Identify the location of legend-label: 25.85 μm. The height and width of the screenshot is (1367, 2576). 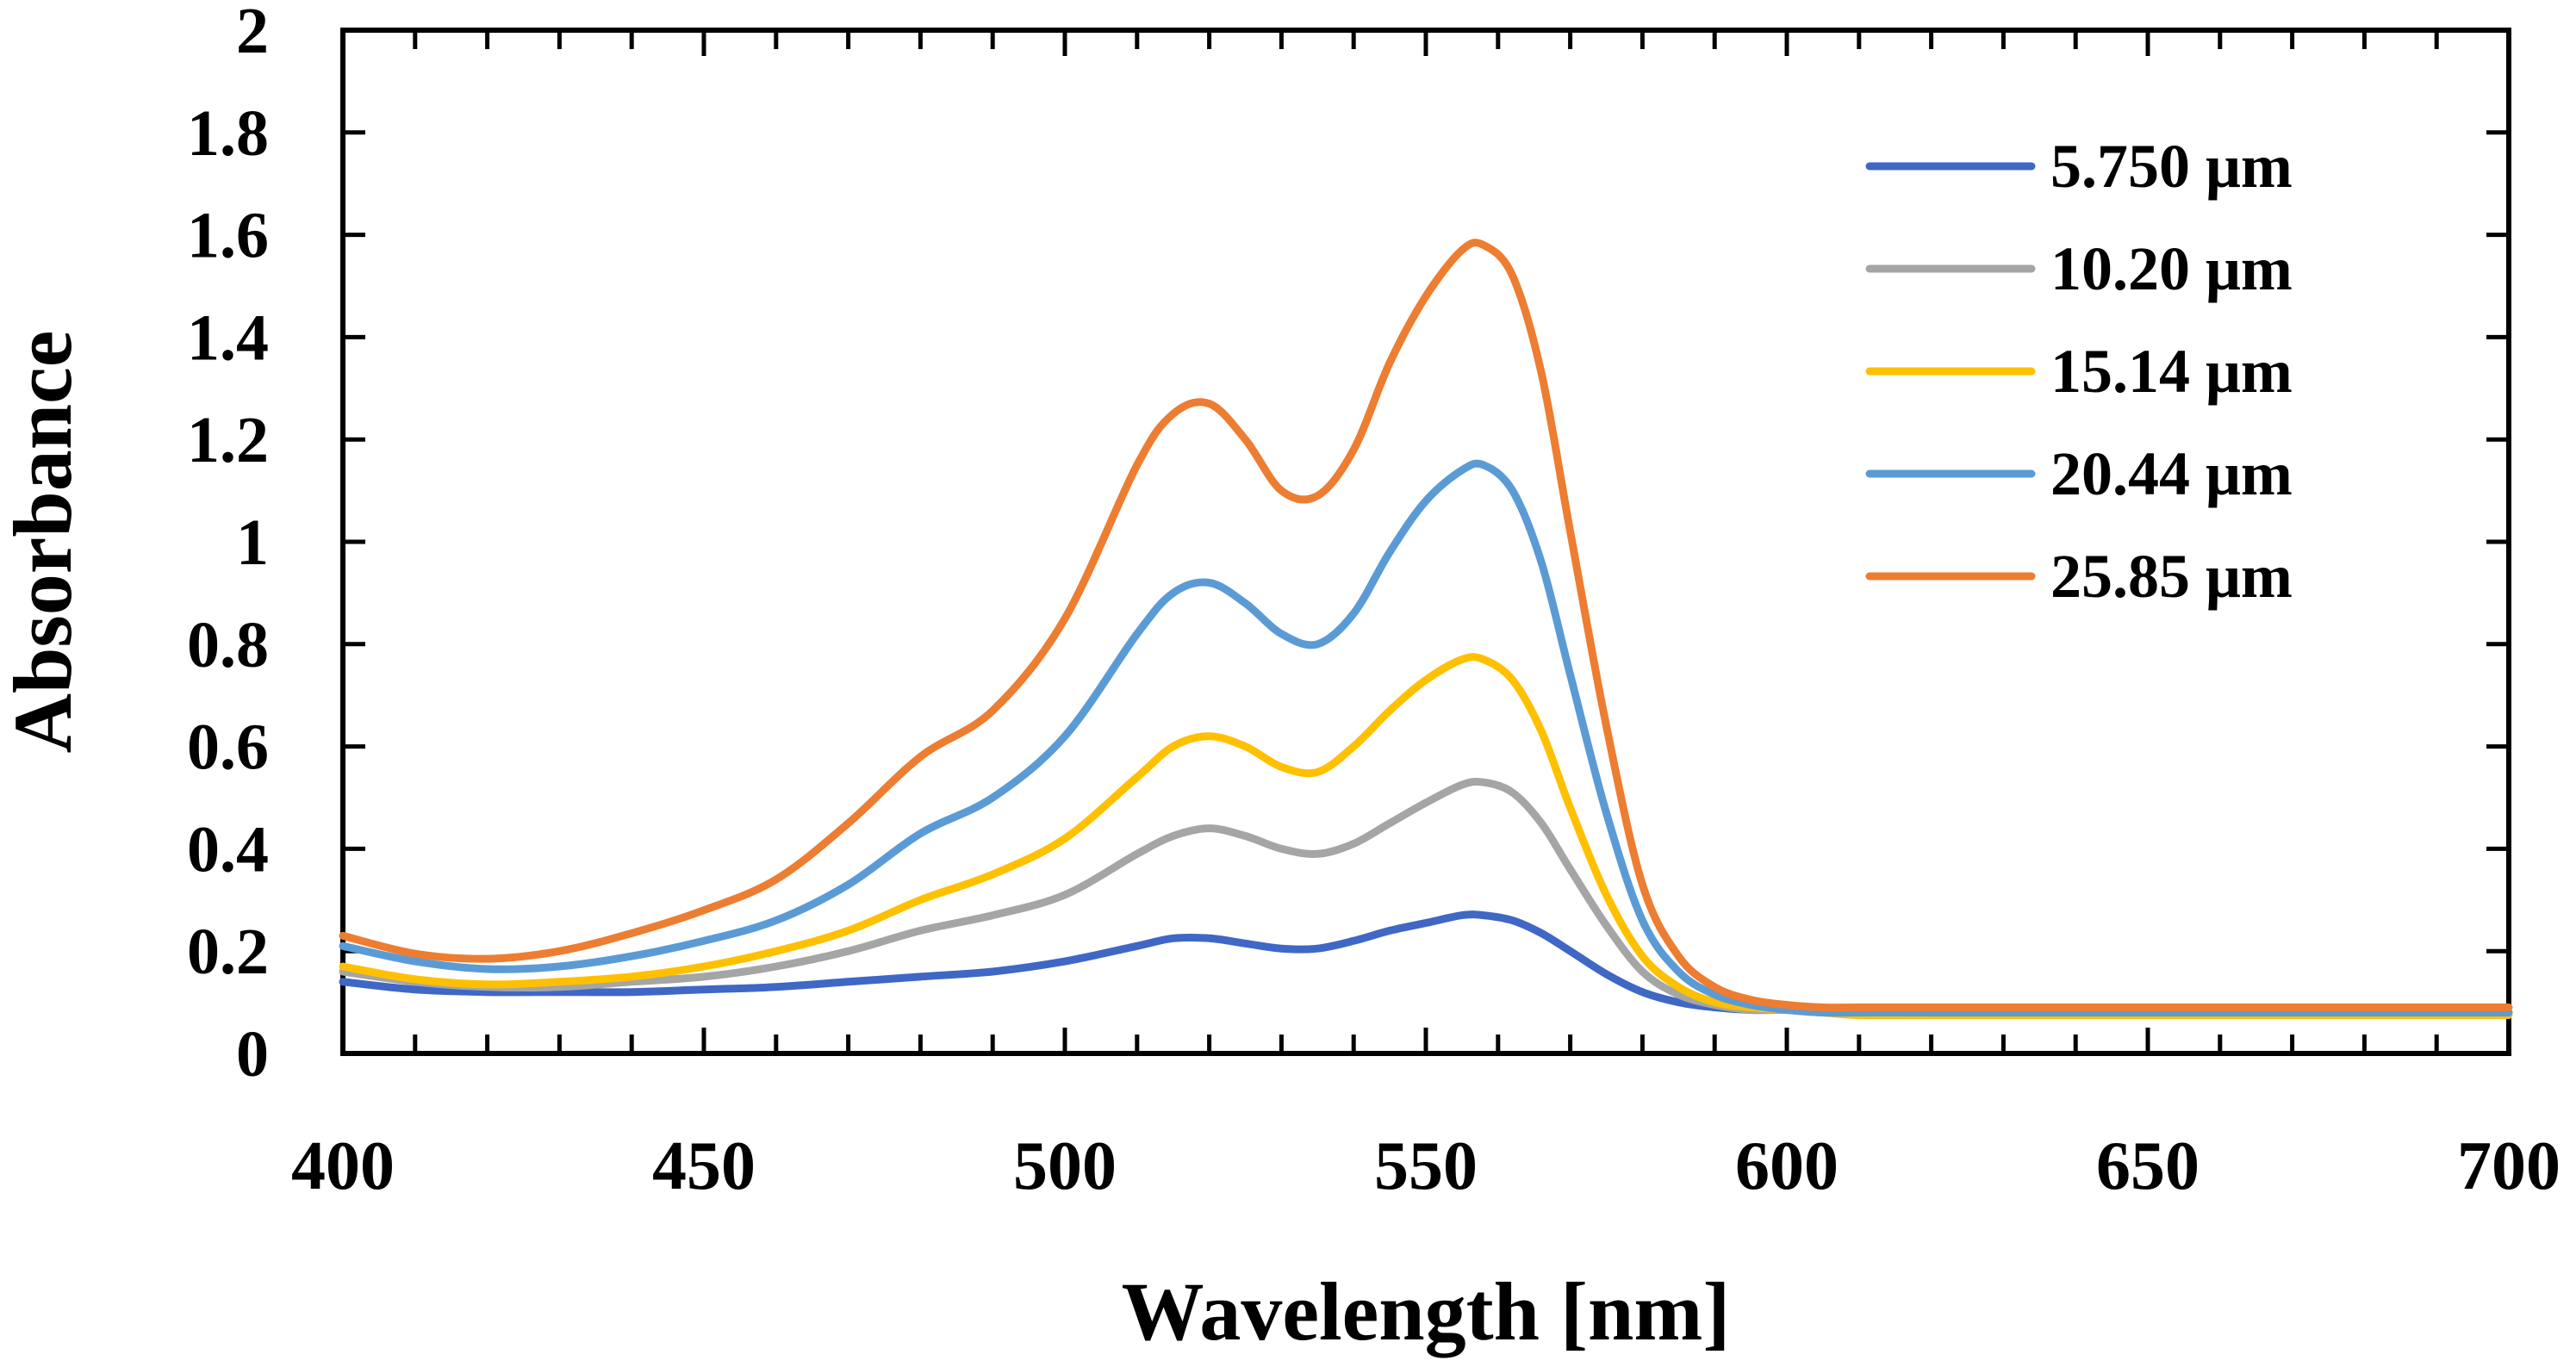
(2172, 576).